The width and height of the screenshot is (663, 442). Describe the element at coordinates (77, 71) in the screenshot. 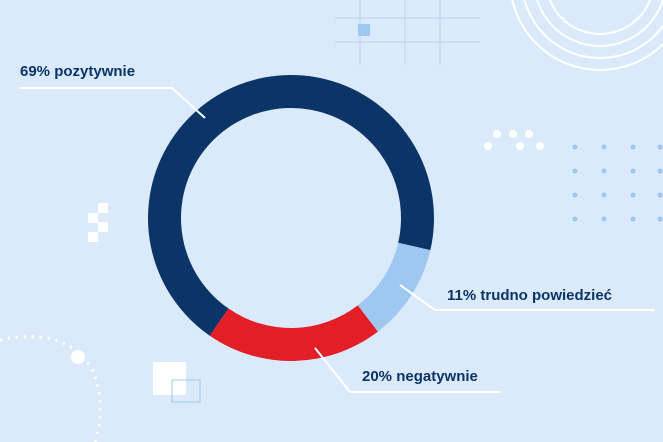

I see `data-label: 69% pozytywnie` at that location.